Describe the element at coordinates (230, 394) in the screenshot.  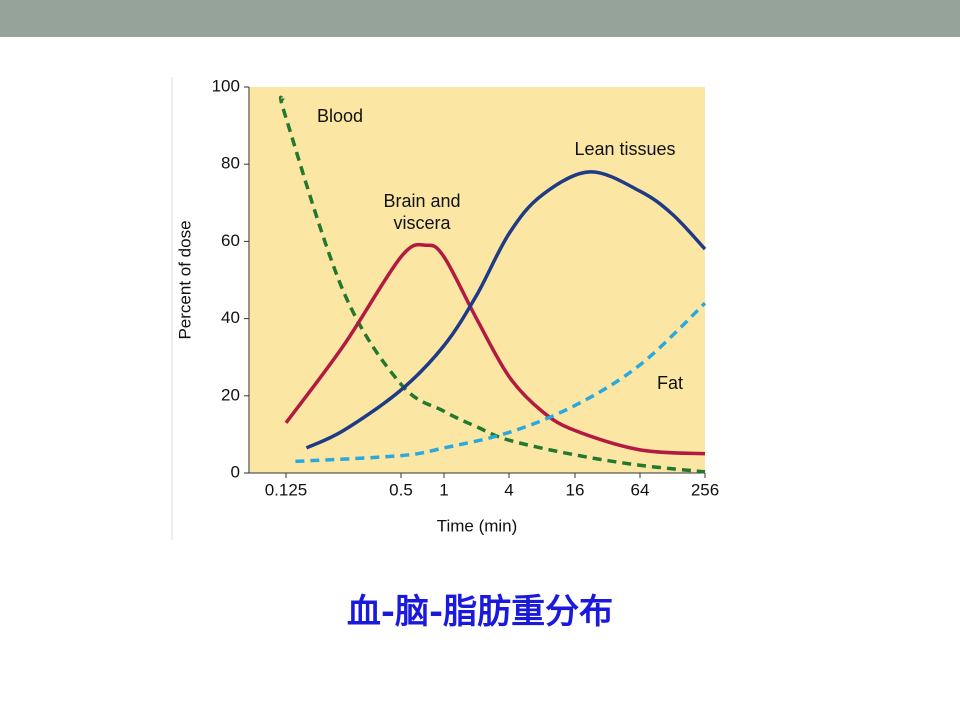
I see `y-tick-label: 20` at that location.